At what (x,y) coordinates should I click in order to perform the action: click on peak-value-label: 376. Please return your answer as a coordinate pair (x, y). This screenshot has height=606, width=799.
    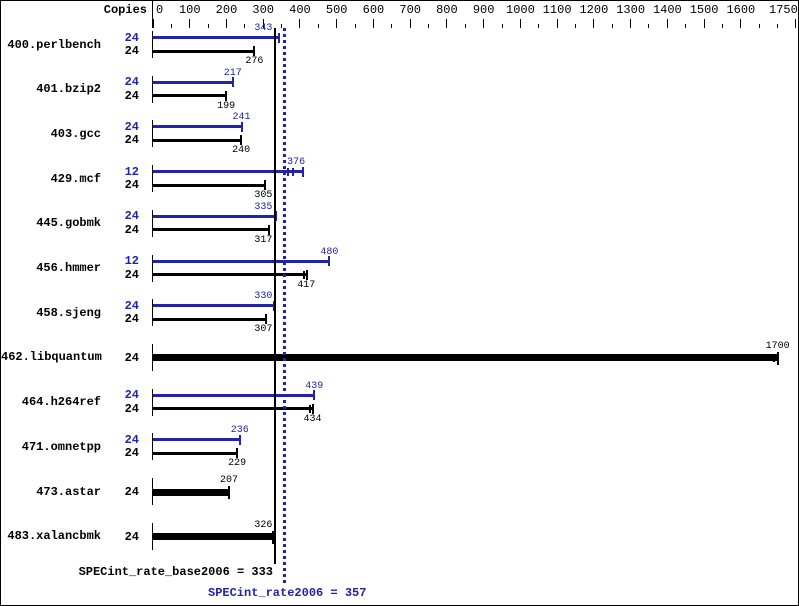
    Looking at the image, I should click on (296, 163).